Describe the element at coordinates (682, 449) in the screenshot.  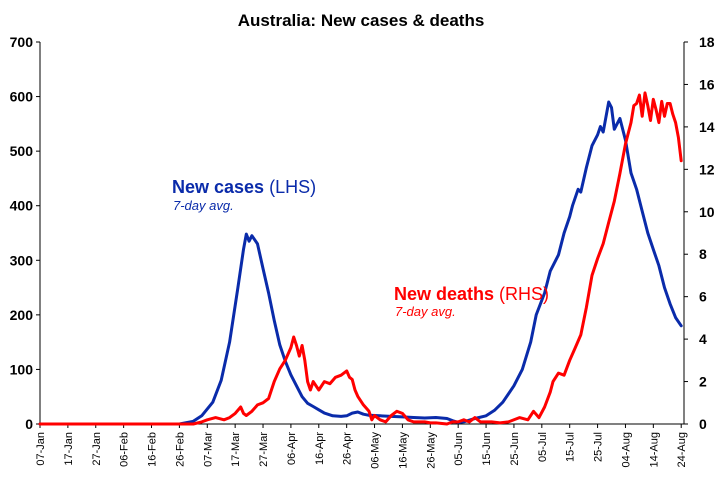
I see `x-tick-label: 24-Aug` at that location.